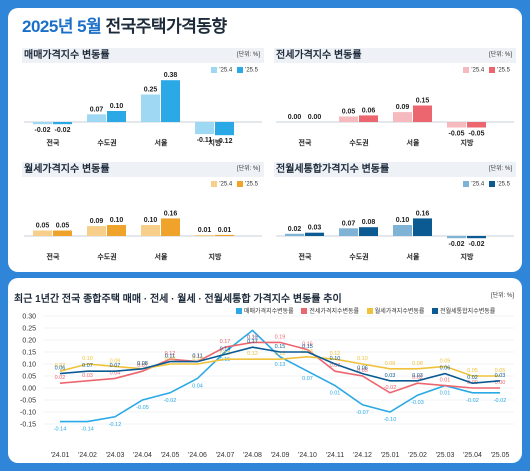 This screenshot has height=471, width=530. What do you see at coordinates (197, 455) in the screenshot?
I see `x-tick-label: '24.06` at bounding box center [197, 455].